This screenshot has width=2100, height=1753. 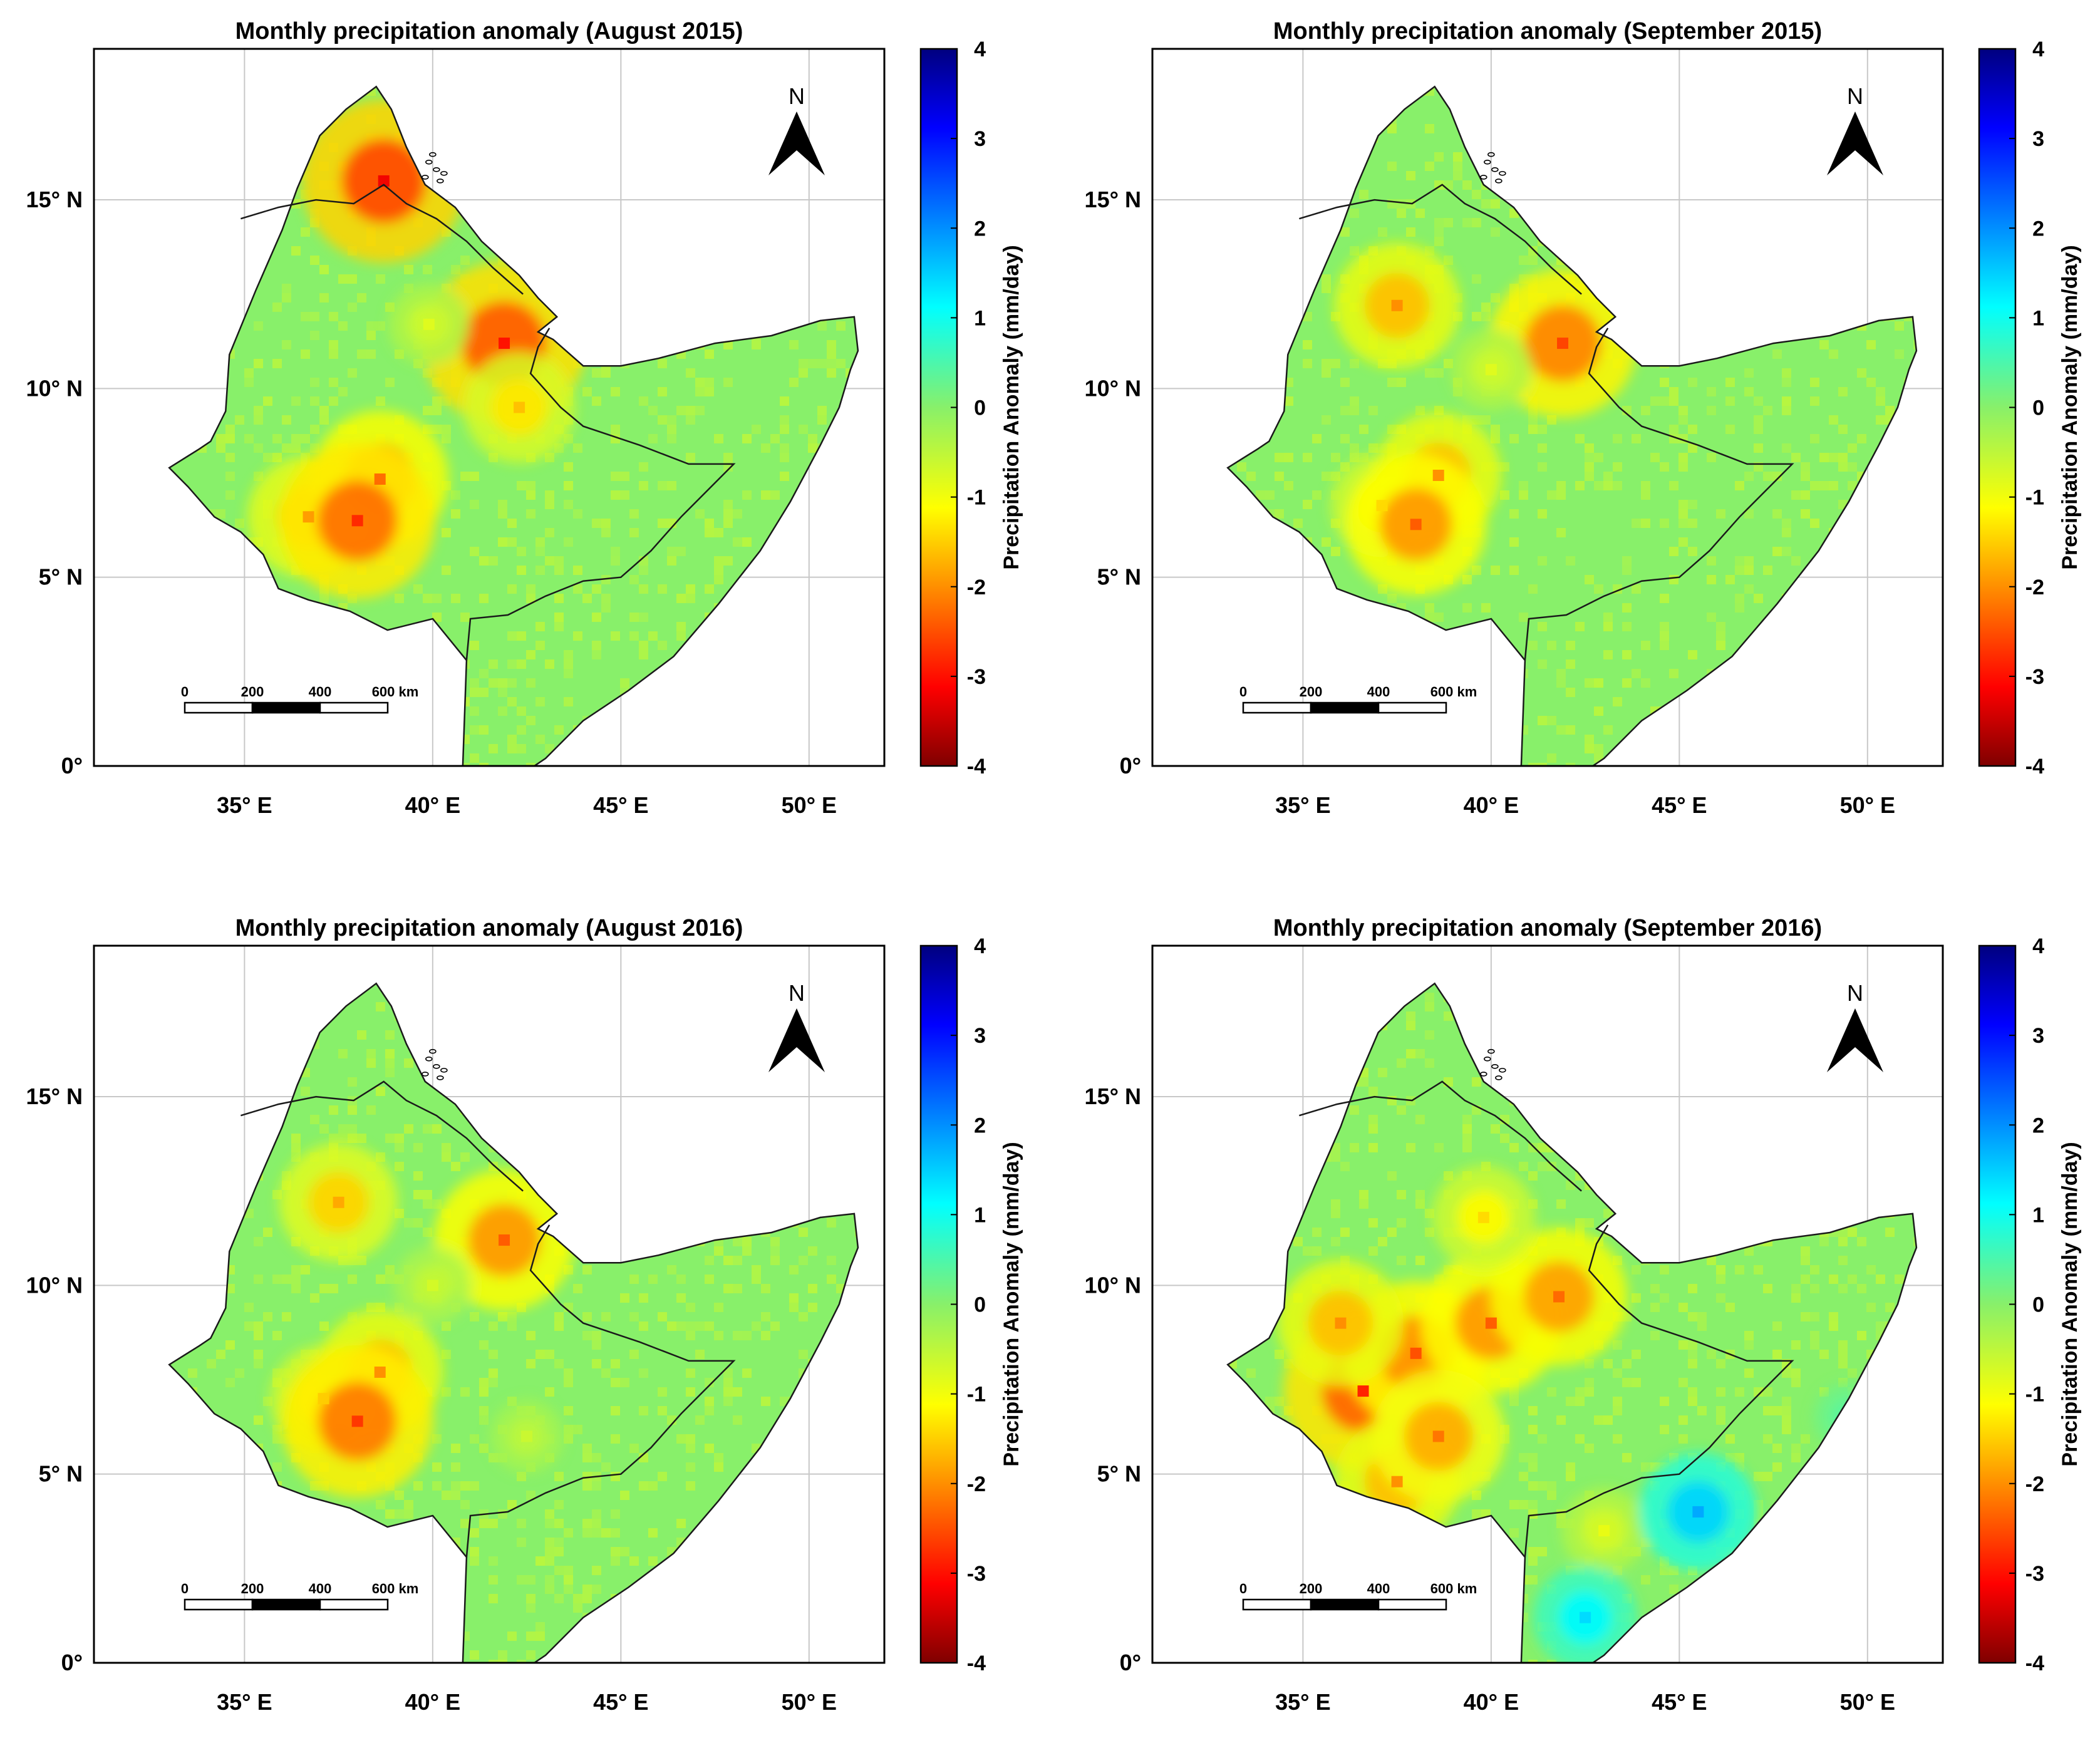 I want to click on x-tick-label: 35° E, so click(x=244, y=1702).